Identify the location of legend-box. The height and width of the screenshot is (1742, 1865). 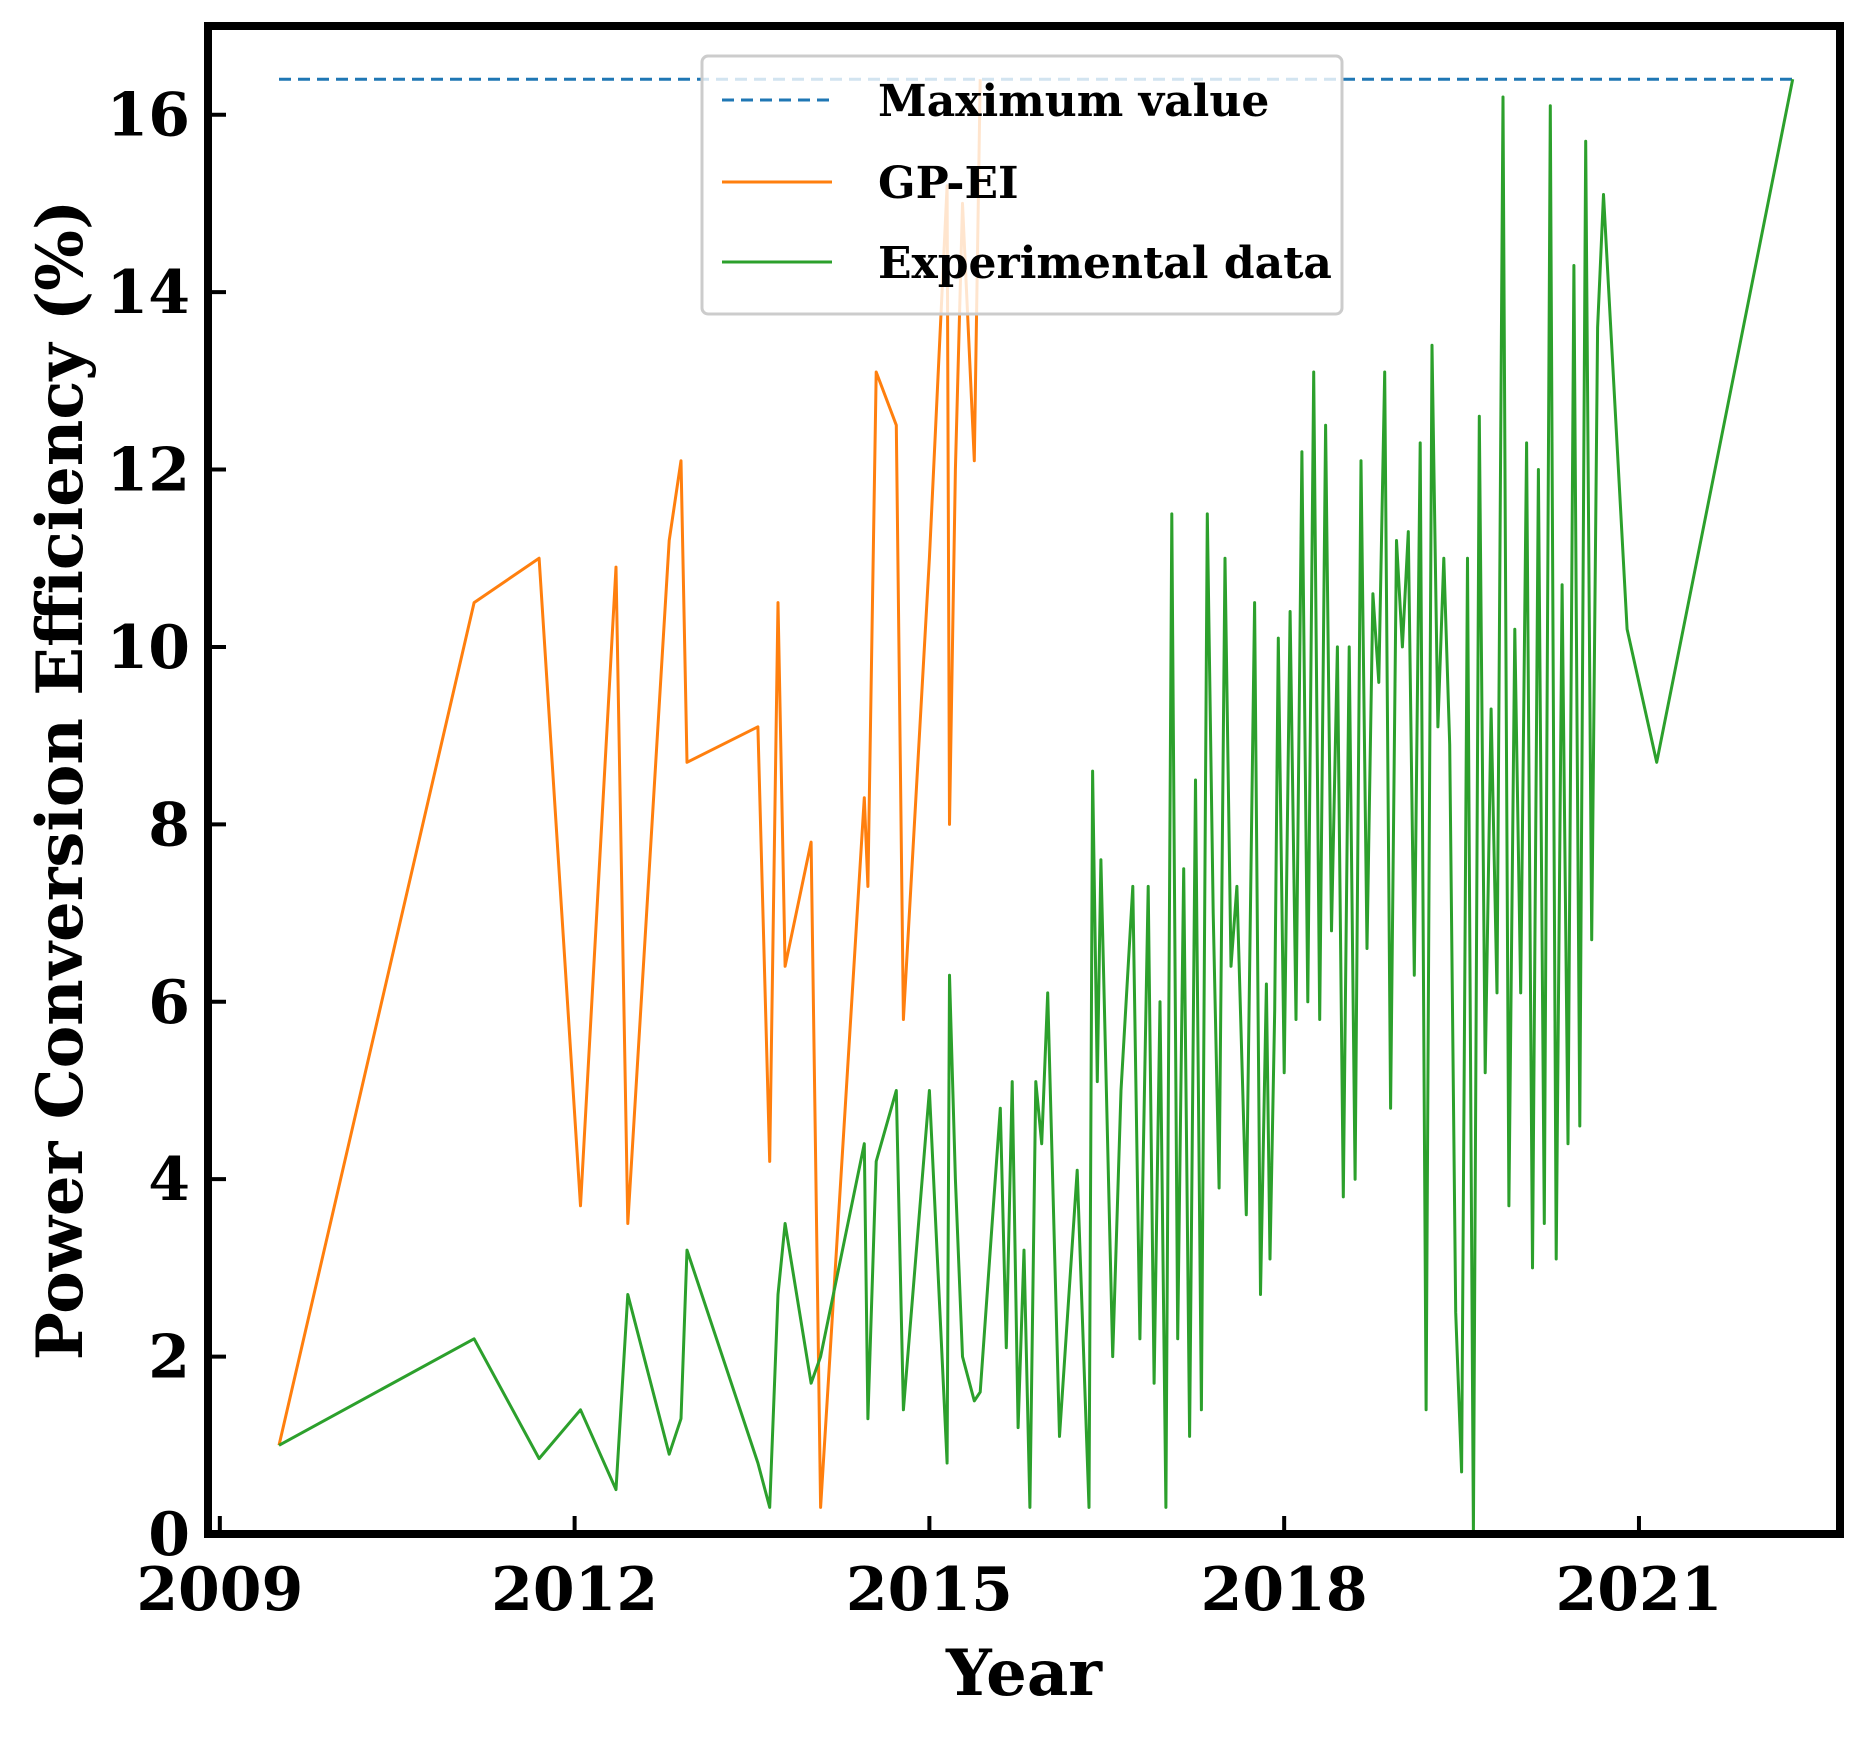
(1022, 185).